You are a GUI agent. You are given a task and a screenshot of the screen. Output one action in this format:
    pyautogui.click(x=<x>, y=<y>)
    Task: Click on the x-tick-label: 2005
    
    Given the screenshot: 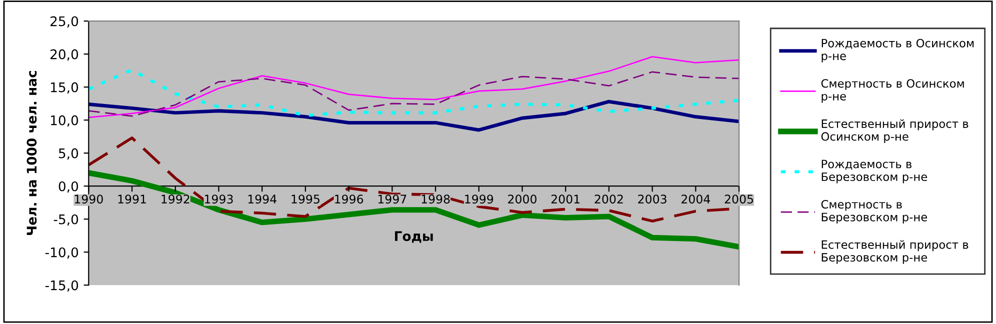 What is the action you would take?
    pyautogui.click(x=739, y=199)
    